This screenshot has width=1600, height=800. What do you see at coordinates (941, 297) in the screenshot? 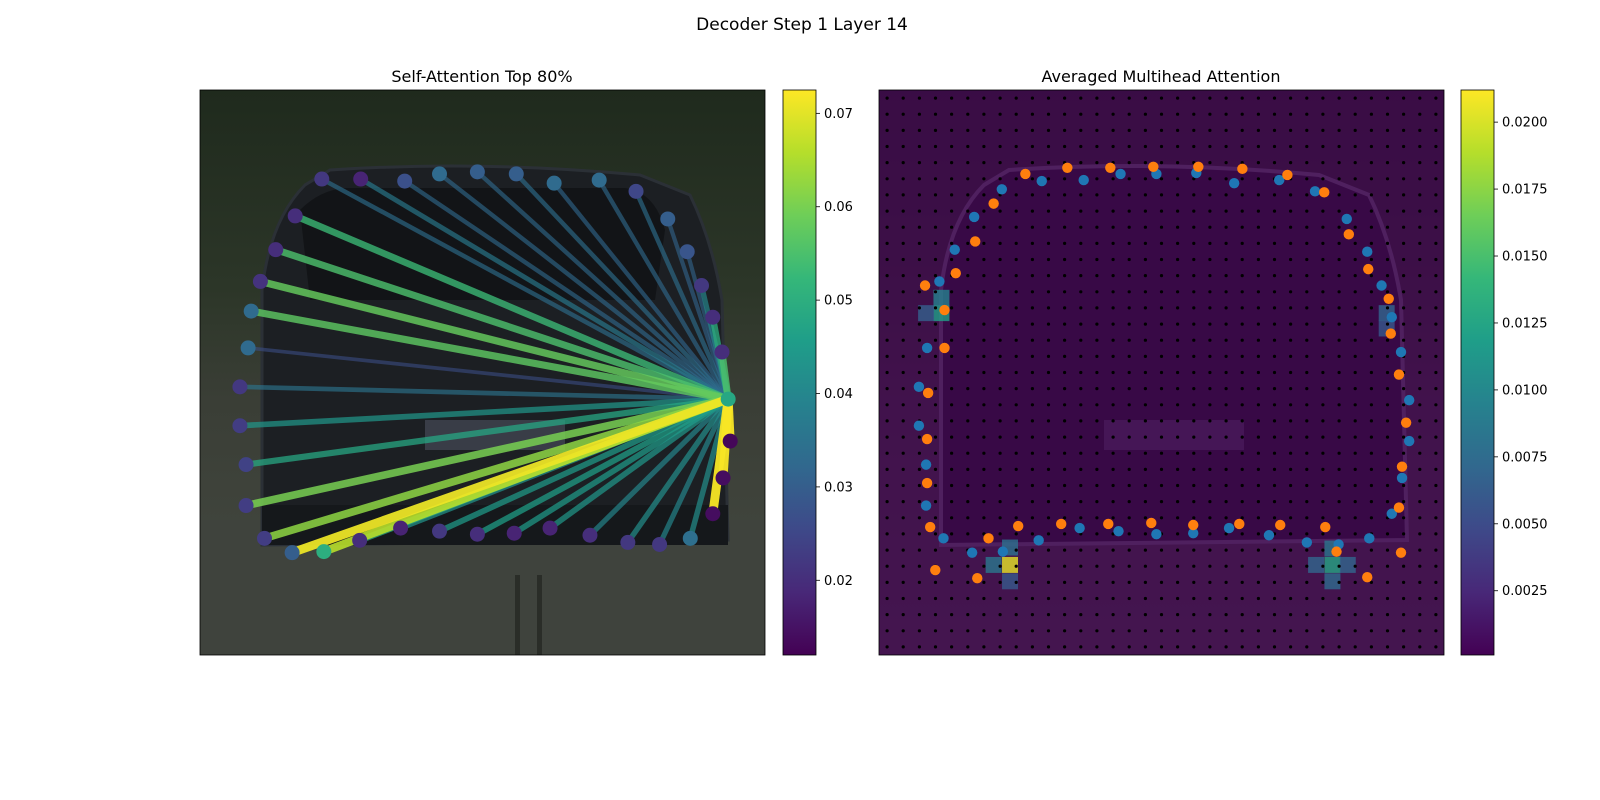
I see `heatmap-cell` at bounding box center [941, 297].